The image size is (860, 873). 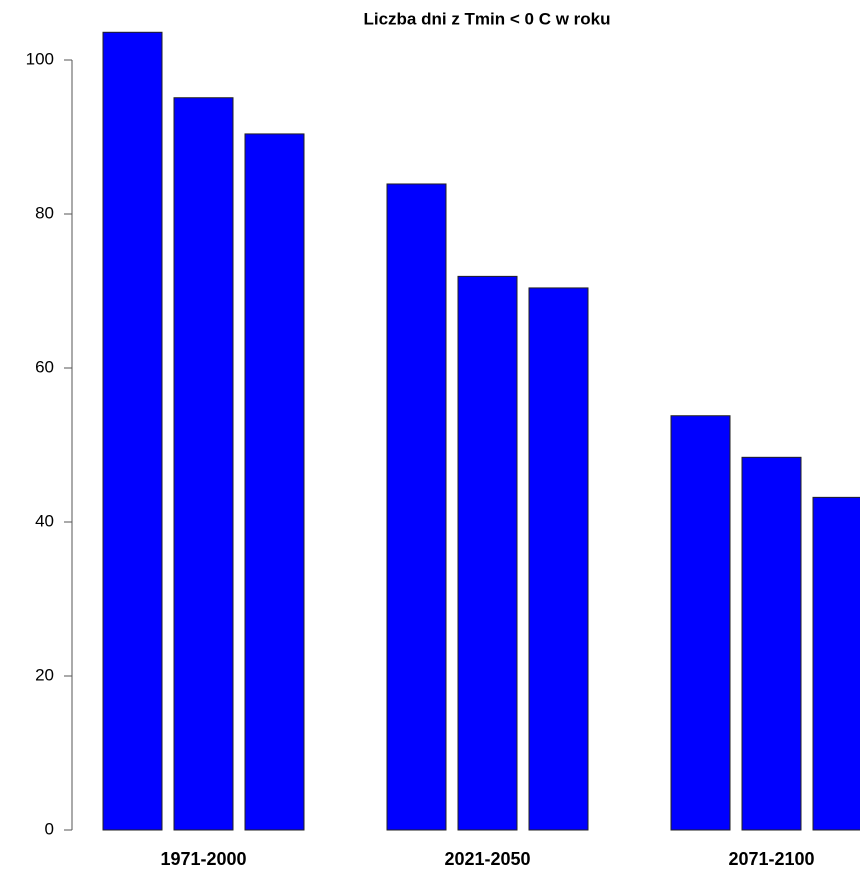 I want to click on y-tick-label: 20, so click(x=44, y=674).